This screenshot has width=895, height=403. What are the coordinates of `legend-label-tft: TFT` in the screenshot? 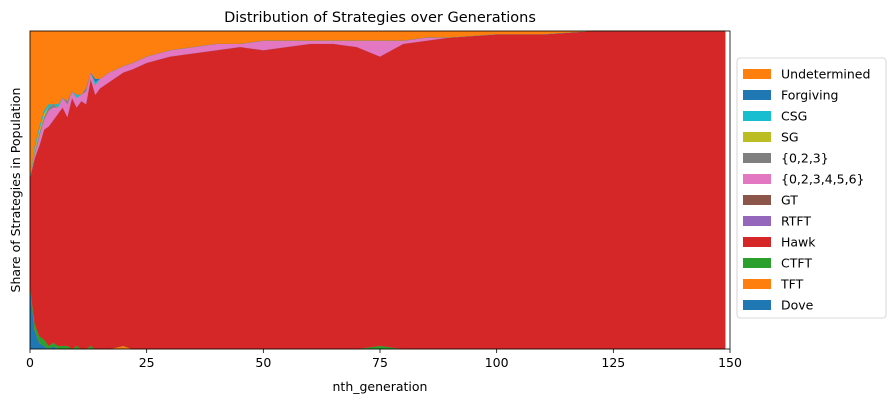 It's located at (792, 284).